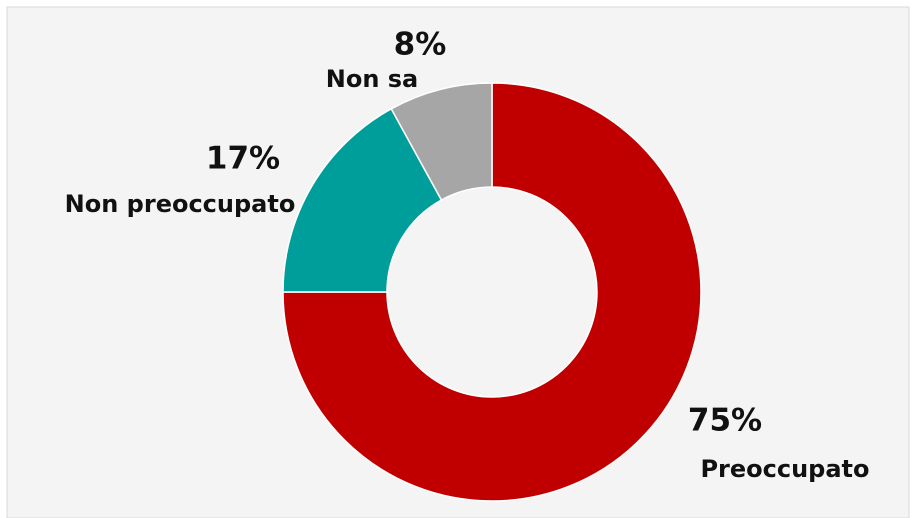 This screenshot has width=916, height=518. I want to click on data-label: 8%, so click(420, 45).